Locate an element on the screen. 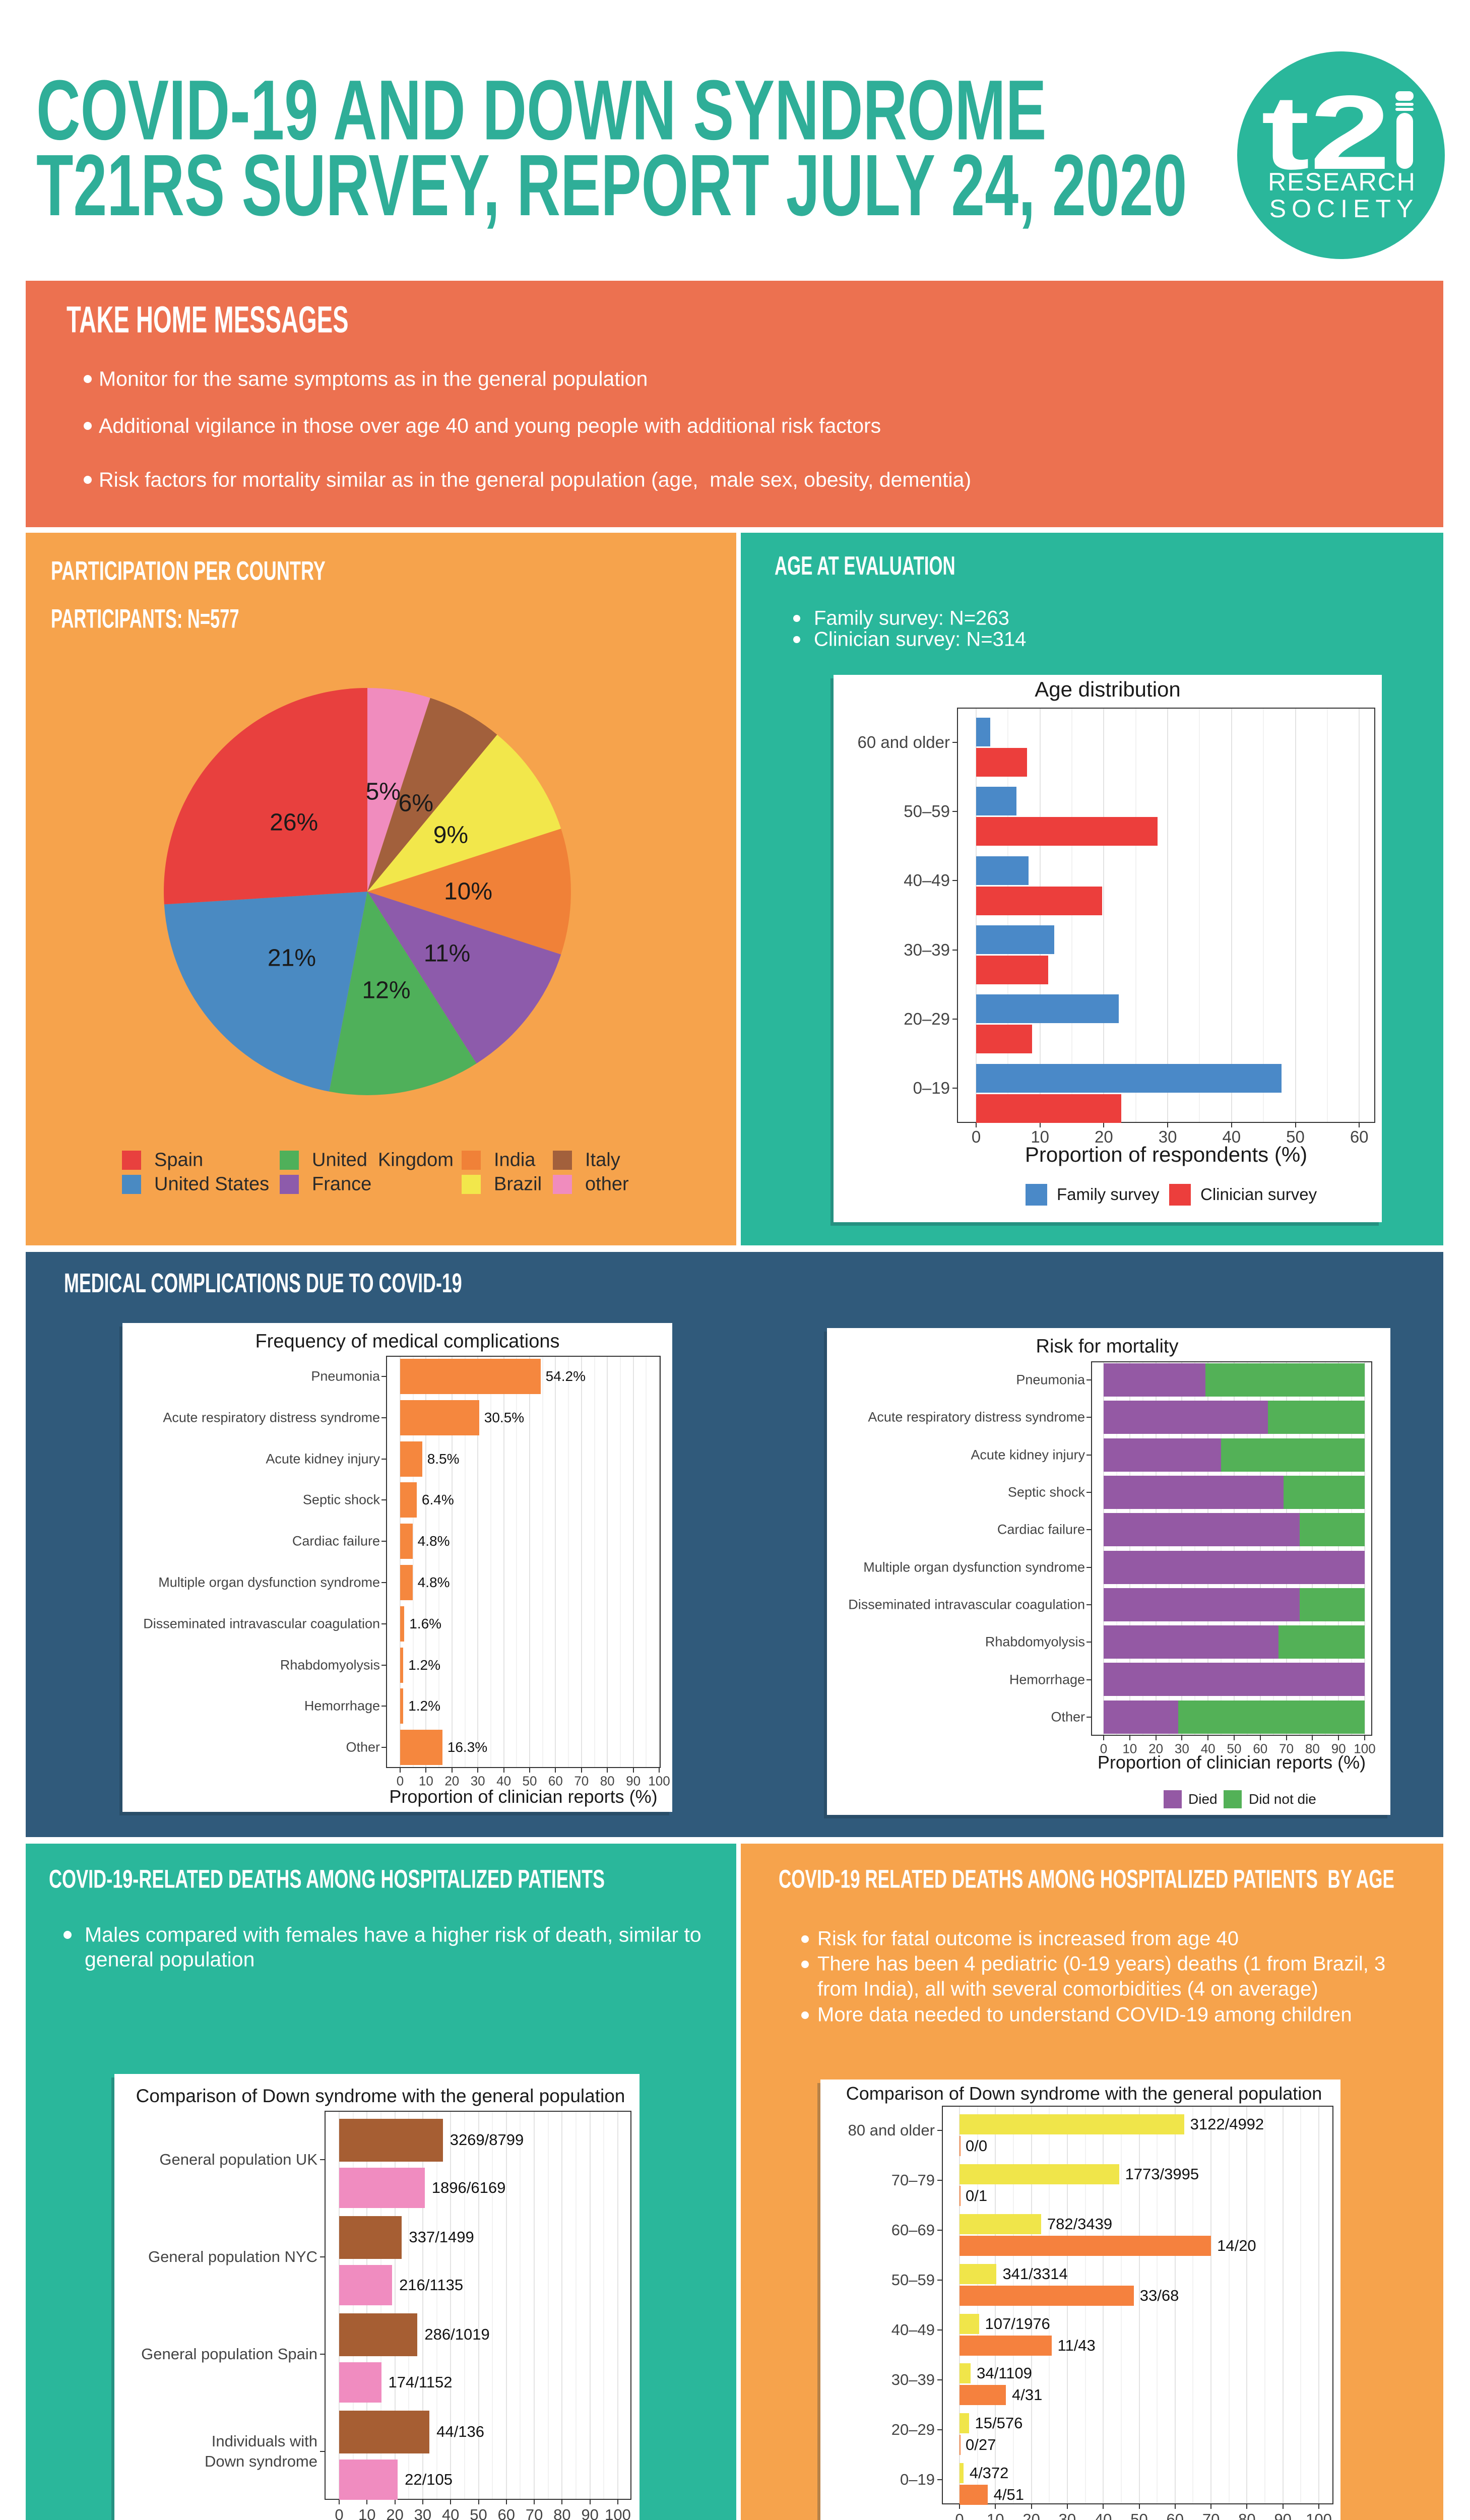 The image size is (1470, 2520). svg-text: SOCIETY is located at coordinates (1344, 209).